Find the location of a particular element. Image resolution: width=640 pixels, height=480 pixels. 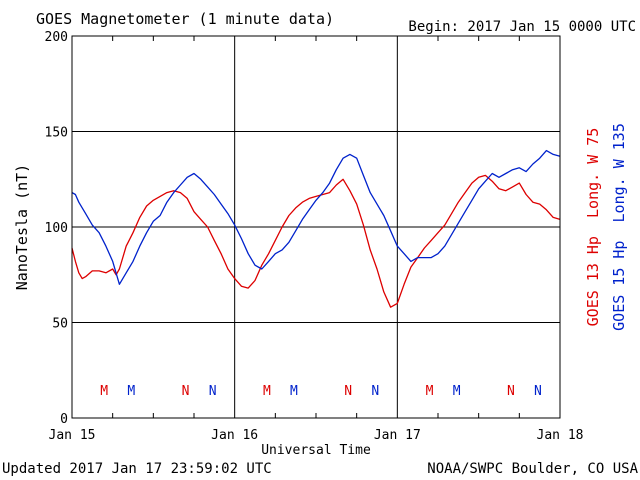

y-tick-label: 50 is located at coordinates (60, 324).